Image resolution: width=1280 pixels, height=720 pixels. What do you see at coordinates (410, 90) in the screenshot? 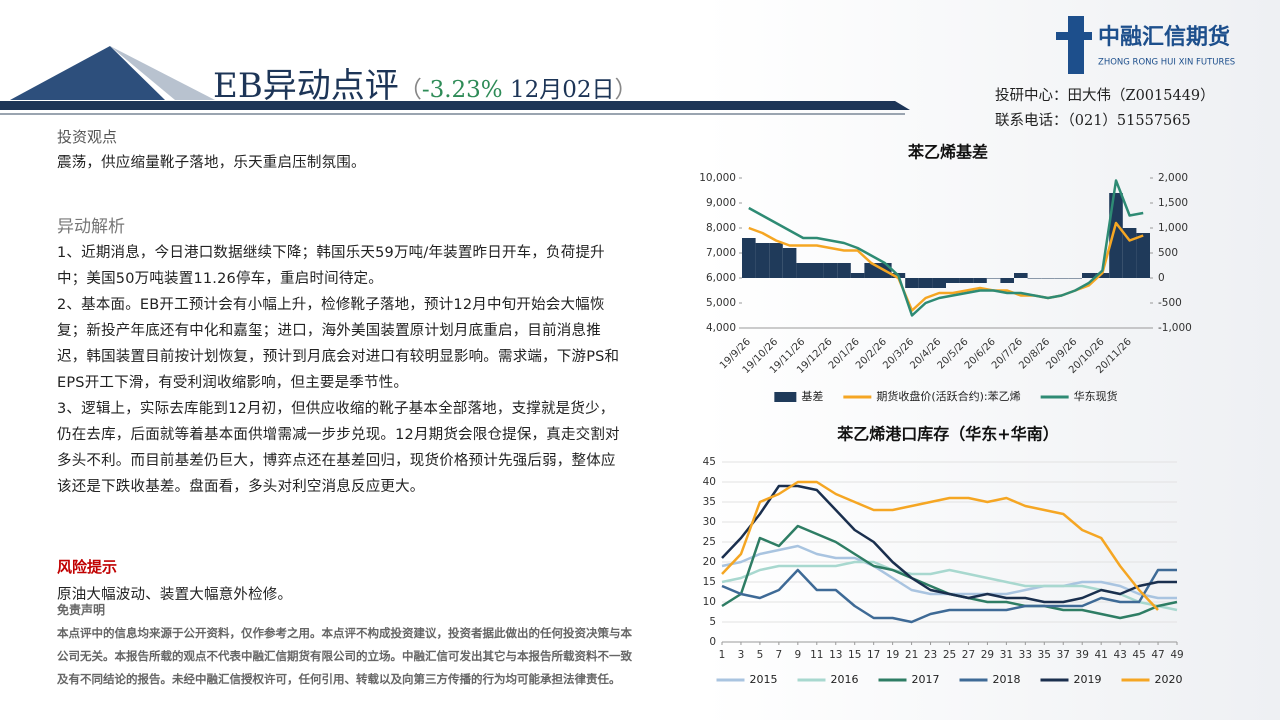
I see `paren: （` at bounding box center [410, 90].